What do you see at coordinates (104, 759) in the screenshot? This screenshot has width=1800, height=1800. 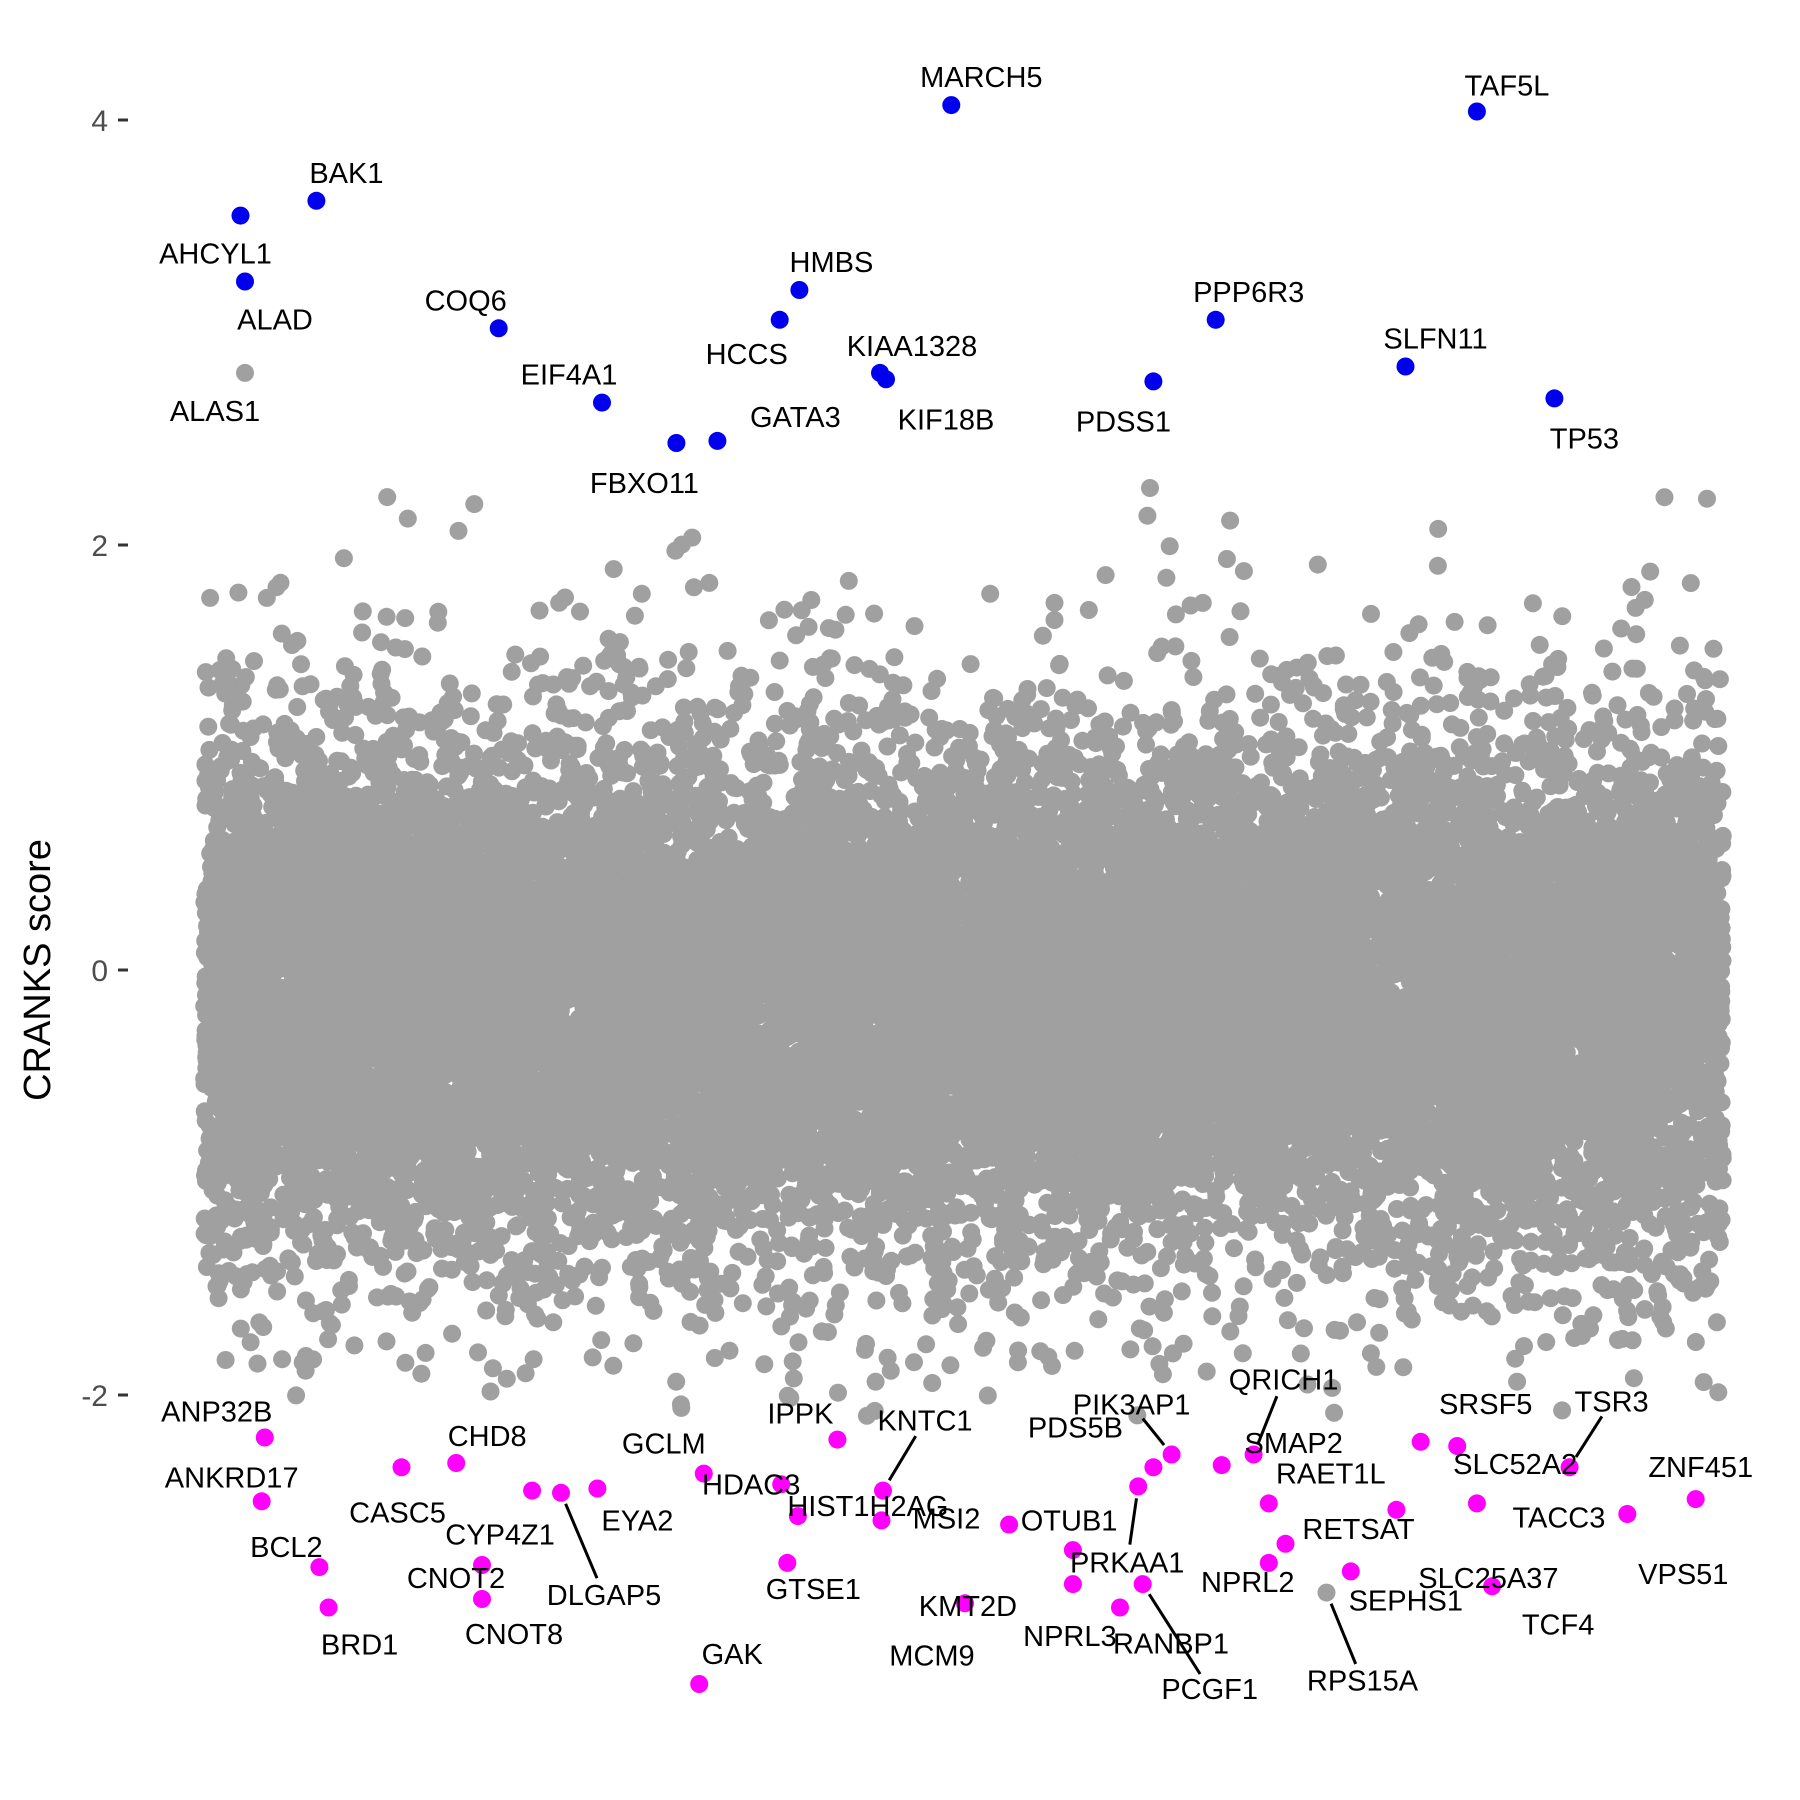 I see `y-axis: -2 0 2 4` at bounding box center [104, 759].